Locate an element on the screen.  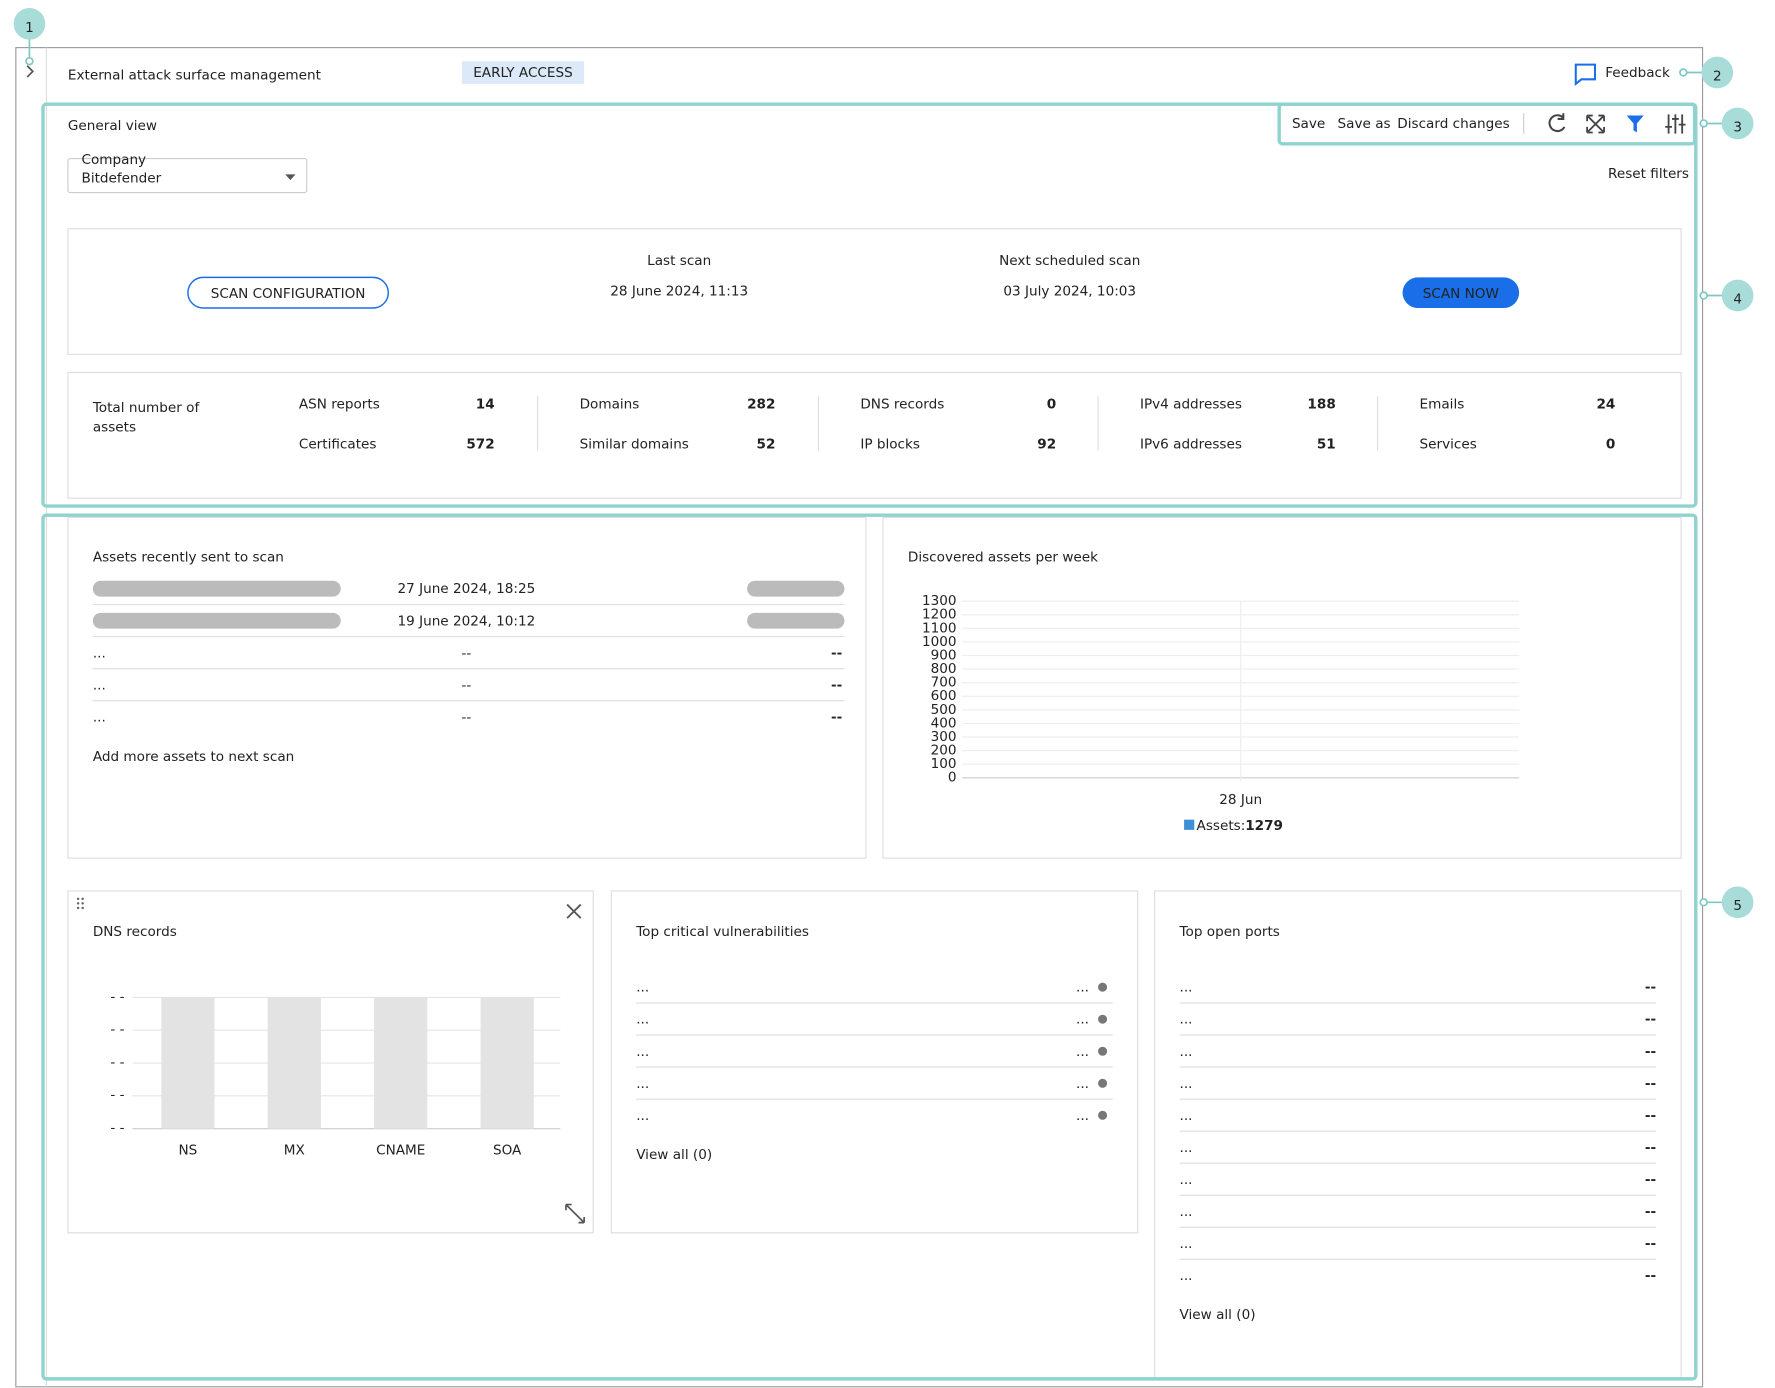
asset-date: -- is located at coordinates (466, 717).